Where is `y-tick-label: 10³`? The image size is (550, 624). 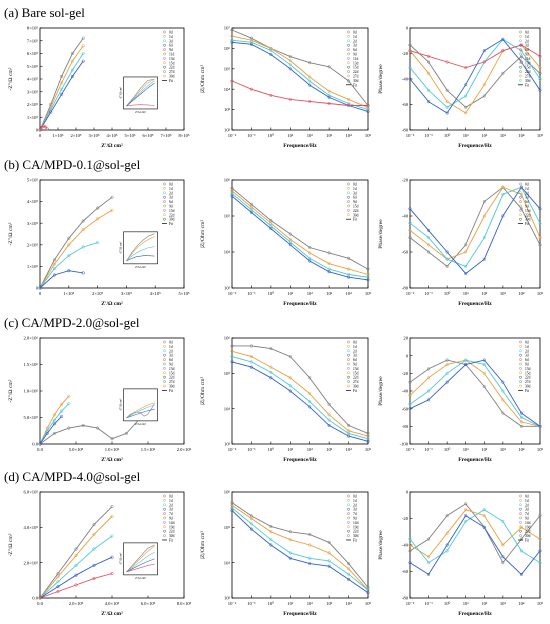 y-tick-label: 10³ is located at coordinates (227, 598).